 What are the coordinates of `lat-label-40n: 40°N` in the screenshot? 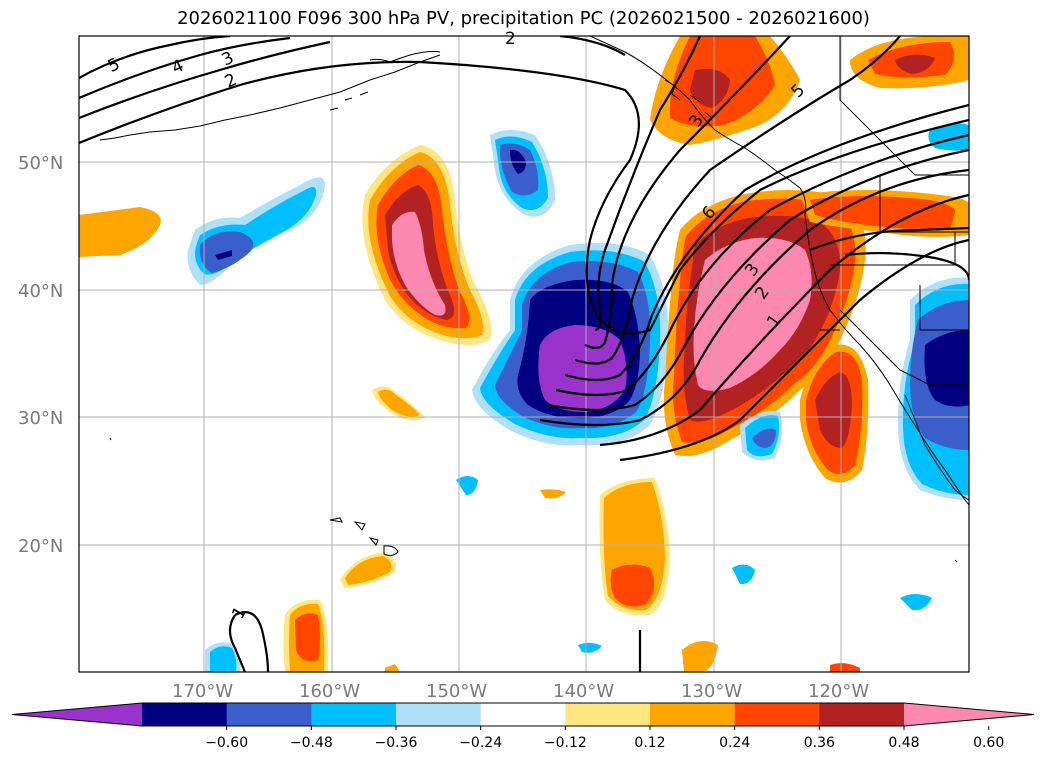 It's located at (40, 291).